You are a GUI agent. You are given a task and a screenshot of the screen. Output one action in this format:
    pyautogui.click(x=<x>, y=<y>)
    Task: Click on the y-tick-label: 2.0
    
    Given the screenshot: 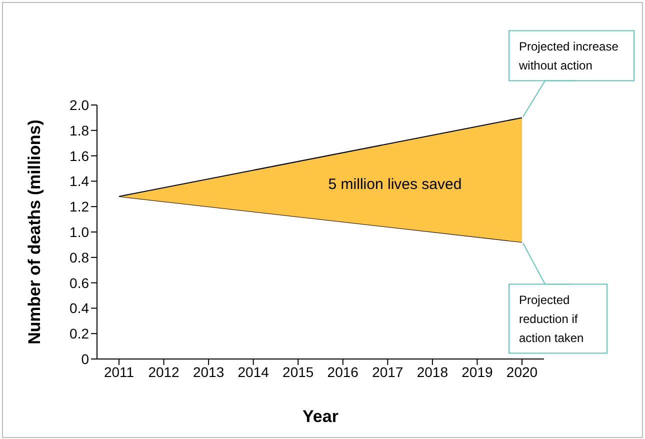 What is the action you would take?
    pyautogui.click(x=80, y=104)
    